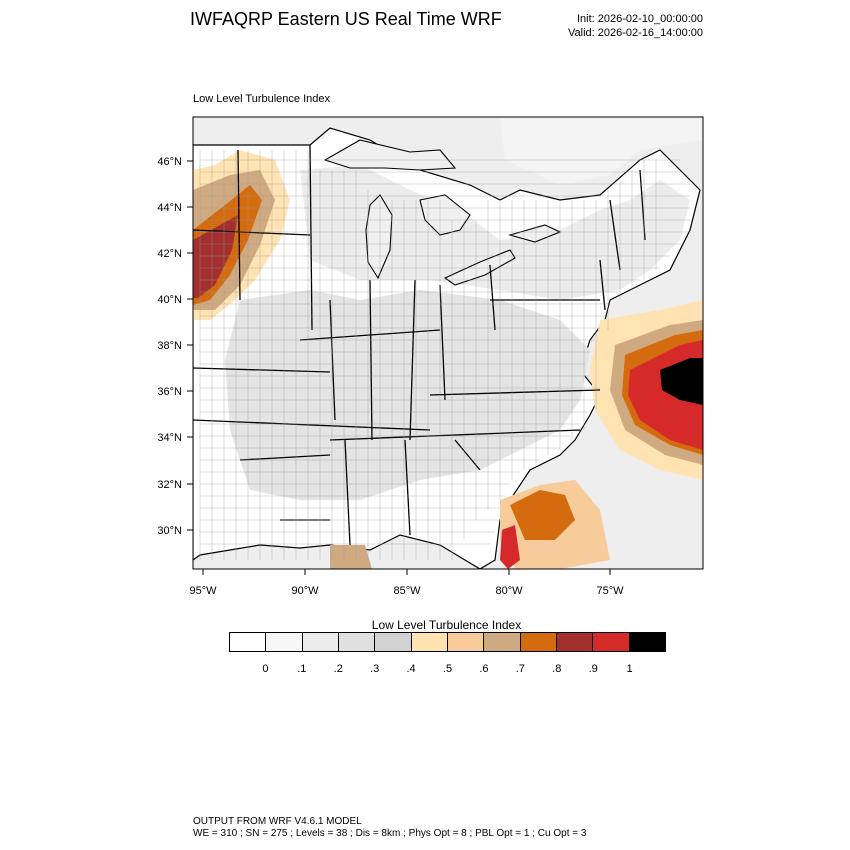  What do you see at coordinates (593, 669) in the screenshot?
I see `colorbar-tick-label: .9` at bounding box center [593, 669].